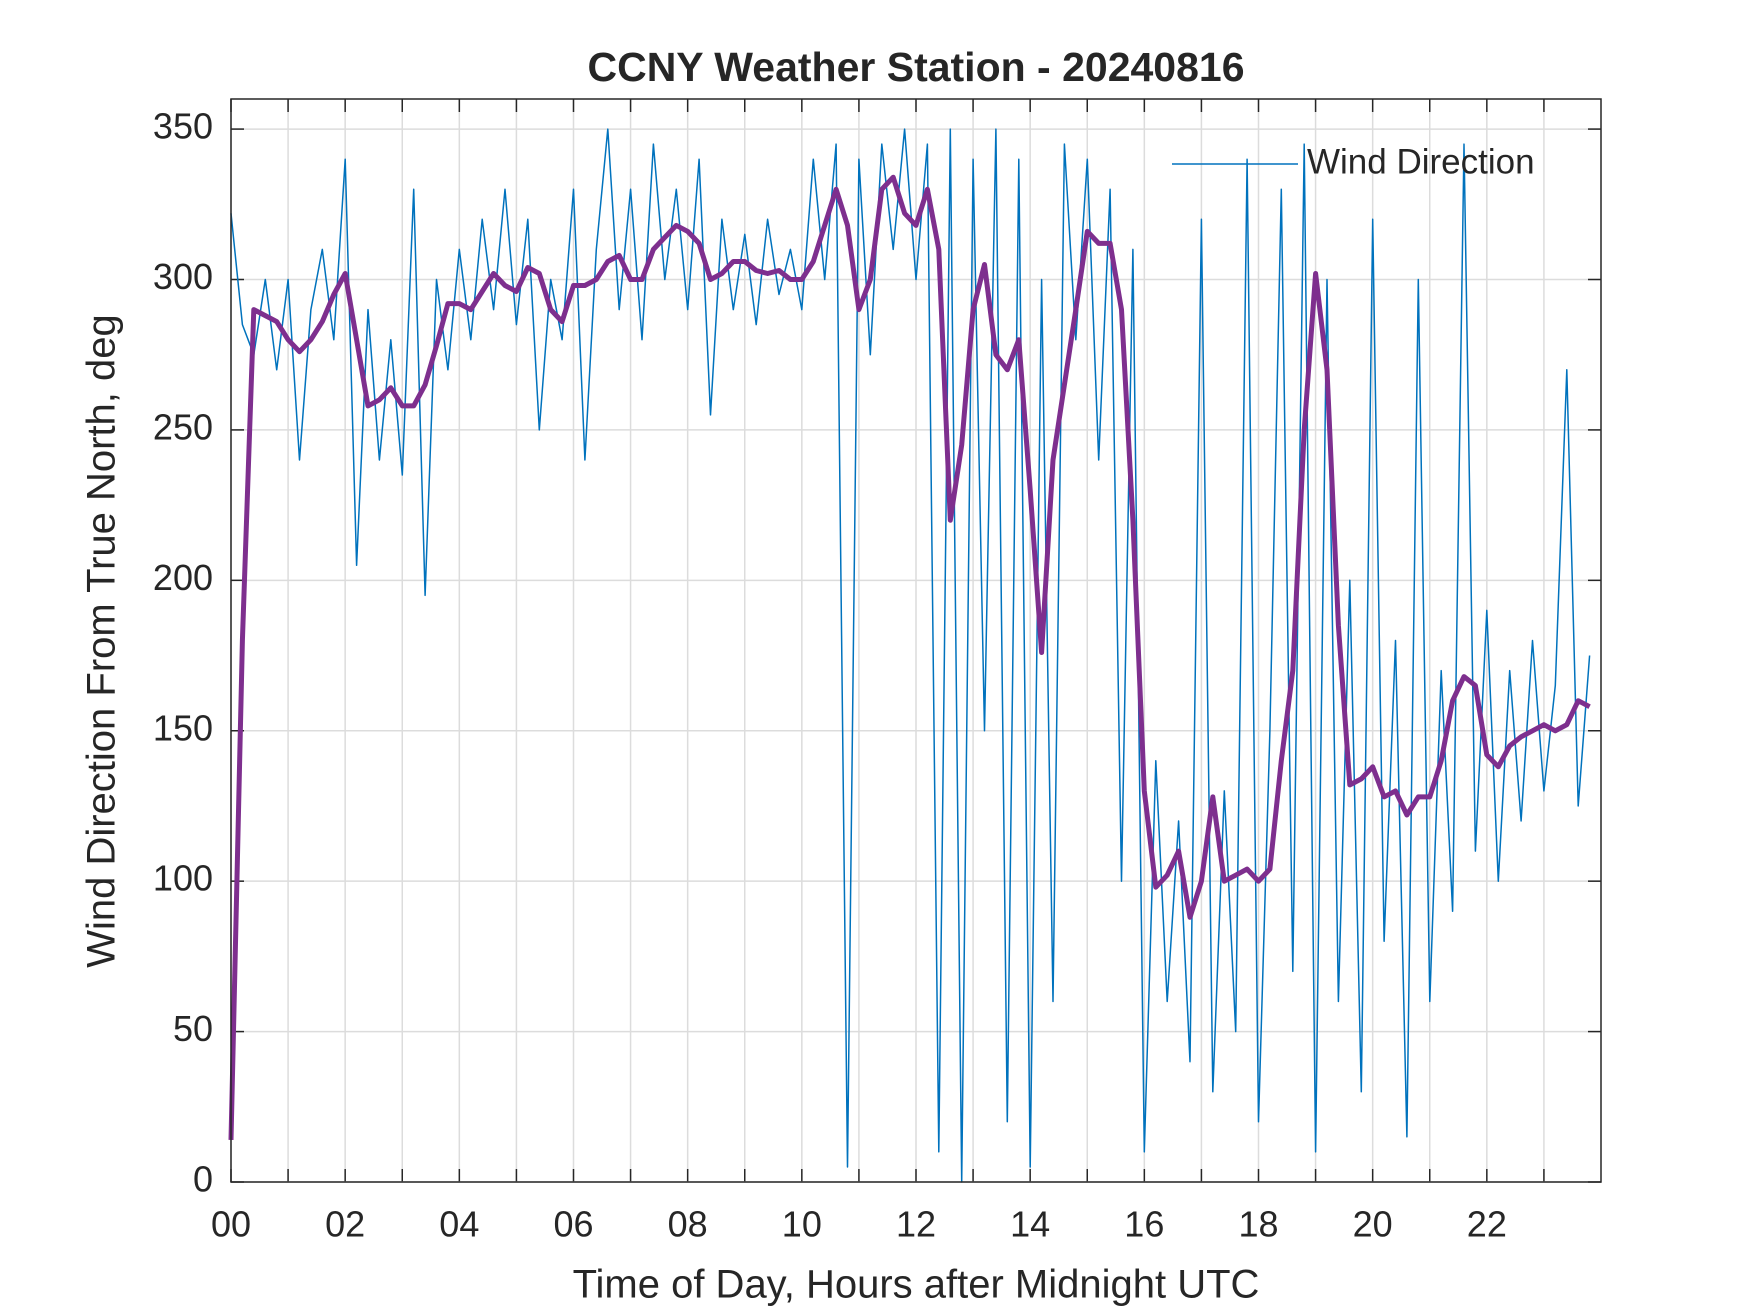 This screenshot has height=1313, width=1750. Describe the element at coordinates (102, 641) in the screenshot. I see `y-axis-label: Wind Direction From True North, deg` at that location.